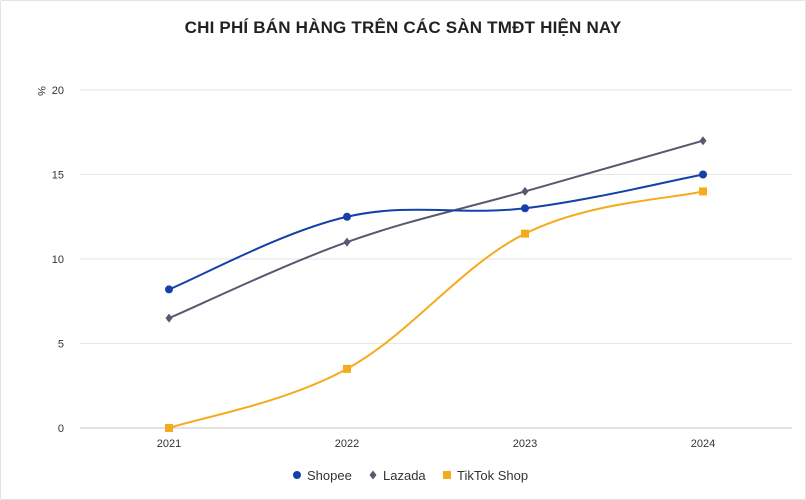 This screenshot has width=806, height=500. I want to click on y-tick-label: 15, so click(58, 176).